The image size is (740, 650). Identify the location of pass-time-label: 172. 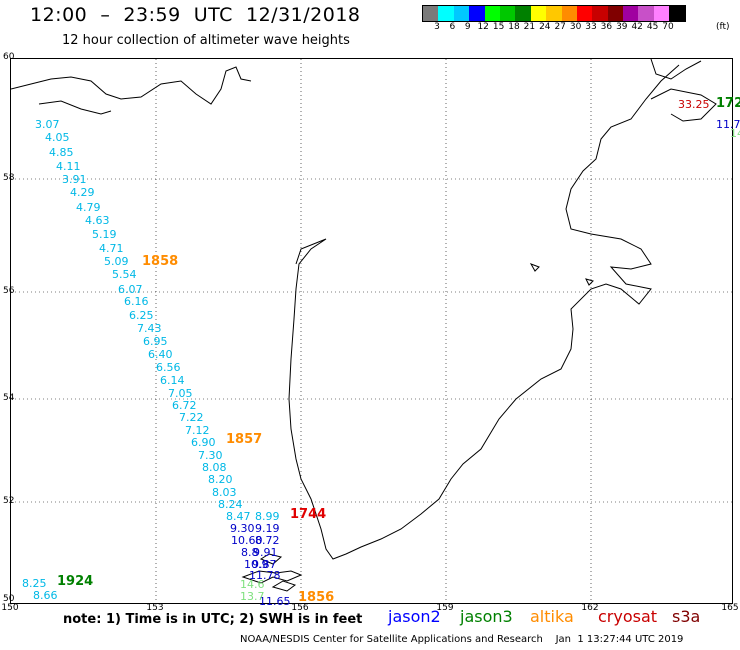
(728, 103).